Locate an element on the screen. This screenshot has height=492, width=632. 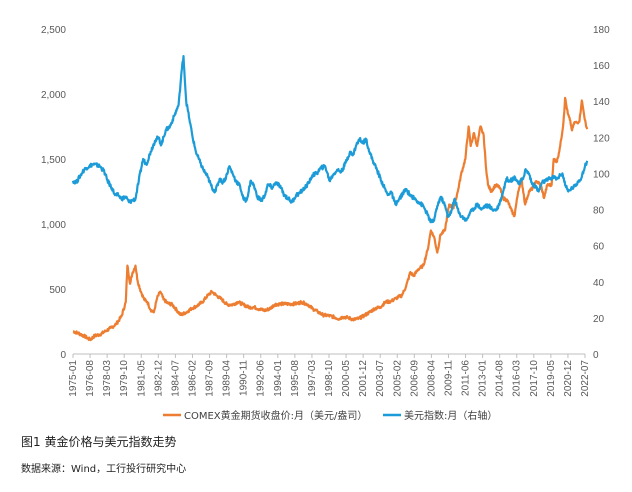
data-source-note: 数据来源：Wind，工行投行研究中心 is located at coordinates (104, 469).